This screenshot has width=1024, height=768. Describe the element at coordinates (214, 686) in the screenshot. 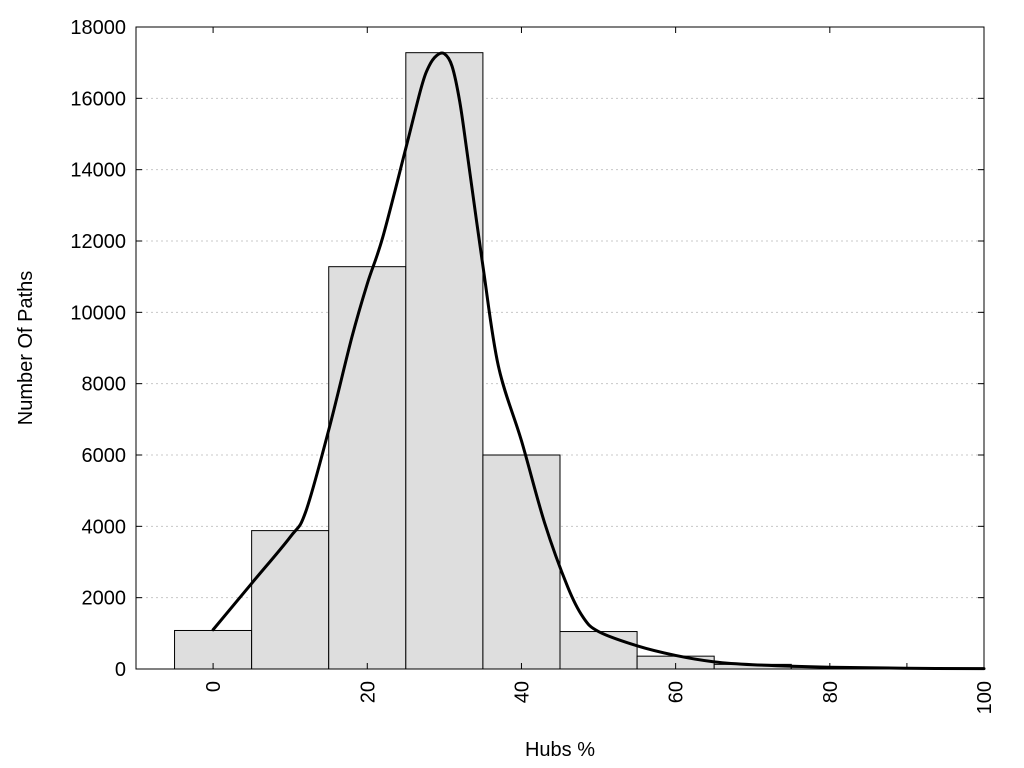

I see `x-tick-label: 0` at that location.